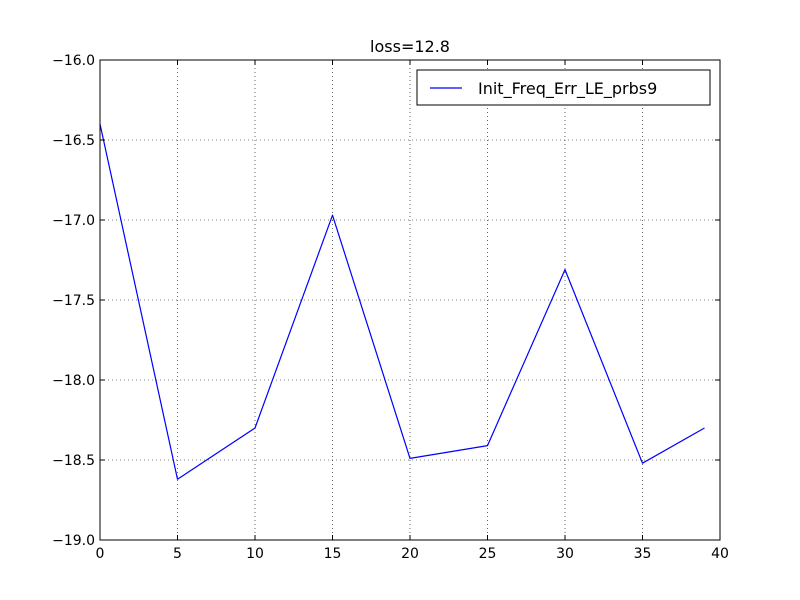 The image size is (800, 600). What do you see at coordinates (73, 221) in the screenshot?
I see `y-tick-label: −17.0` at bounding box center [73, 221].